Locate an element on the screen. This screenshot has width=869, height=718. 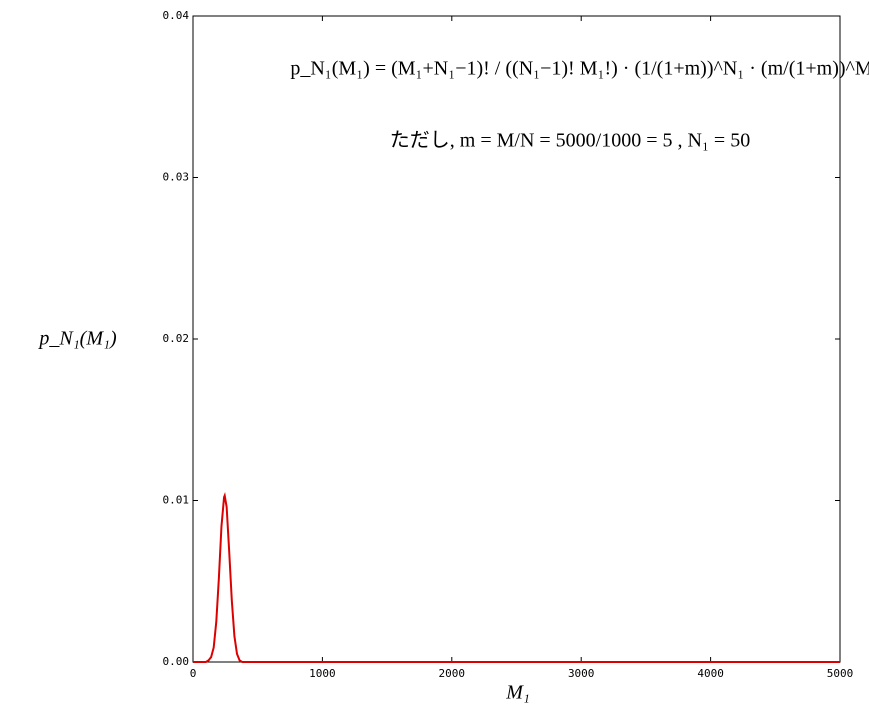
x-tick-label: 0 is located at coordinates (193, 673).